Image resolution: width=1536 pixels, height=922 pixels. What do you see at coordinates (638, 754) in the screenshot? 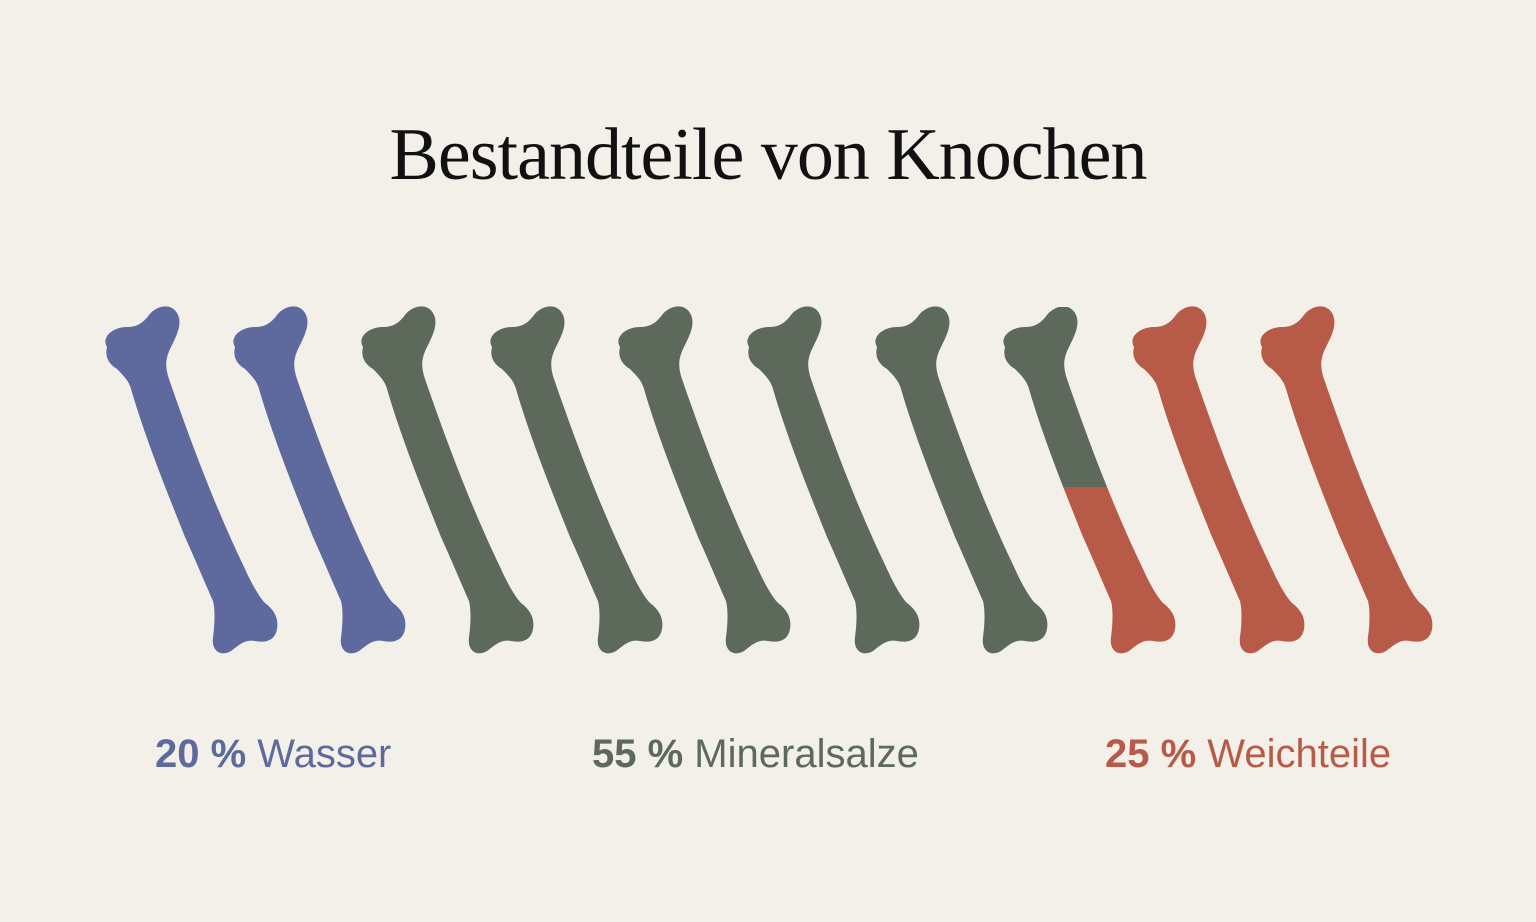
I see `legend-value: 55 %` at bounding box center [638, 754].